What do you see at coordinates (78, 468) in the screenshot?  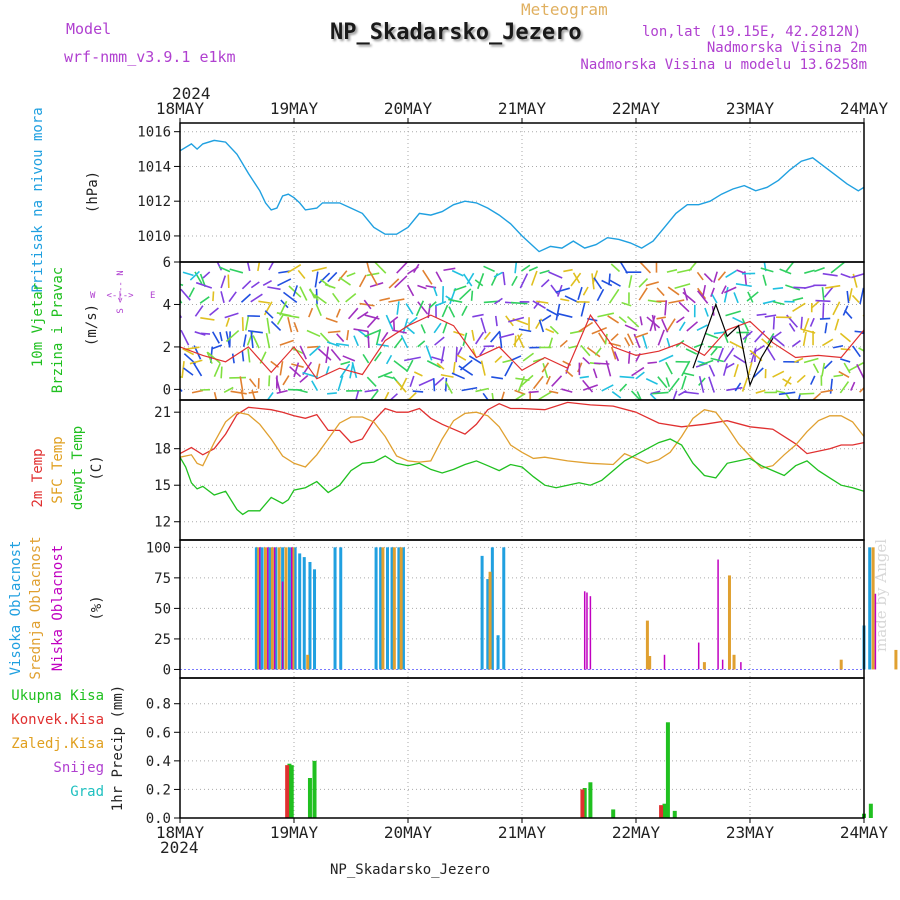 I see `temp-dewpt-axis-title: dewpt Temp` at bounding box center [78, 468].